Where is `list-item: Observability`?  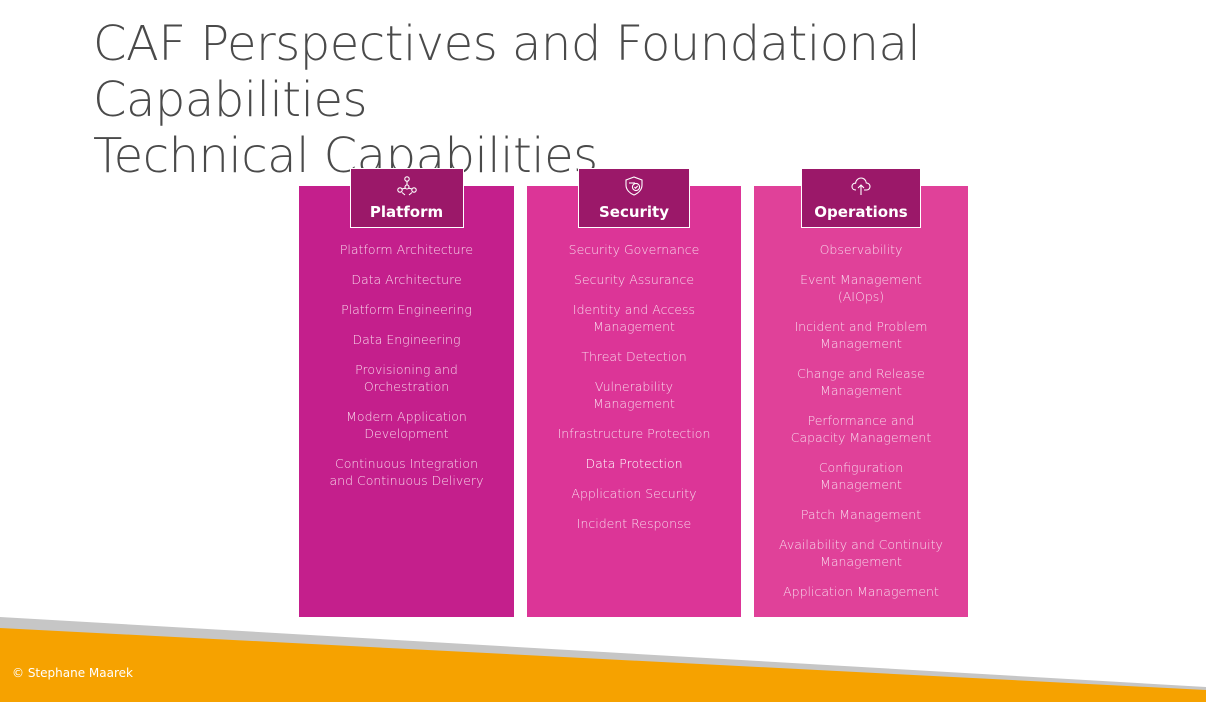
list-item: Observability is located at coordinates (861, 249).